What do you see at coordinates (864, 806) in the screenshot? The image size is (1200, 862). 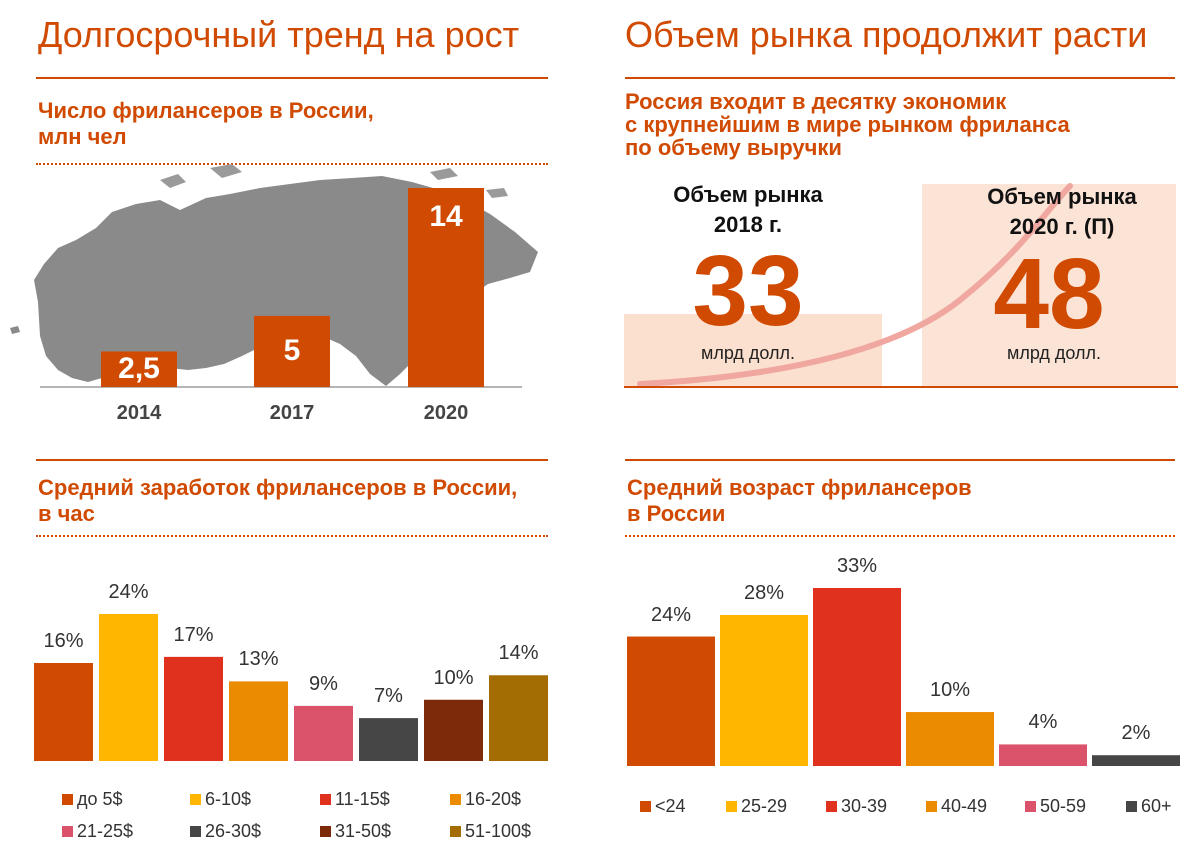 I see `age-legend-label: 30-39` at bounding box center [864, 806].